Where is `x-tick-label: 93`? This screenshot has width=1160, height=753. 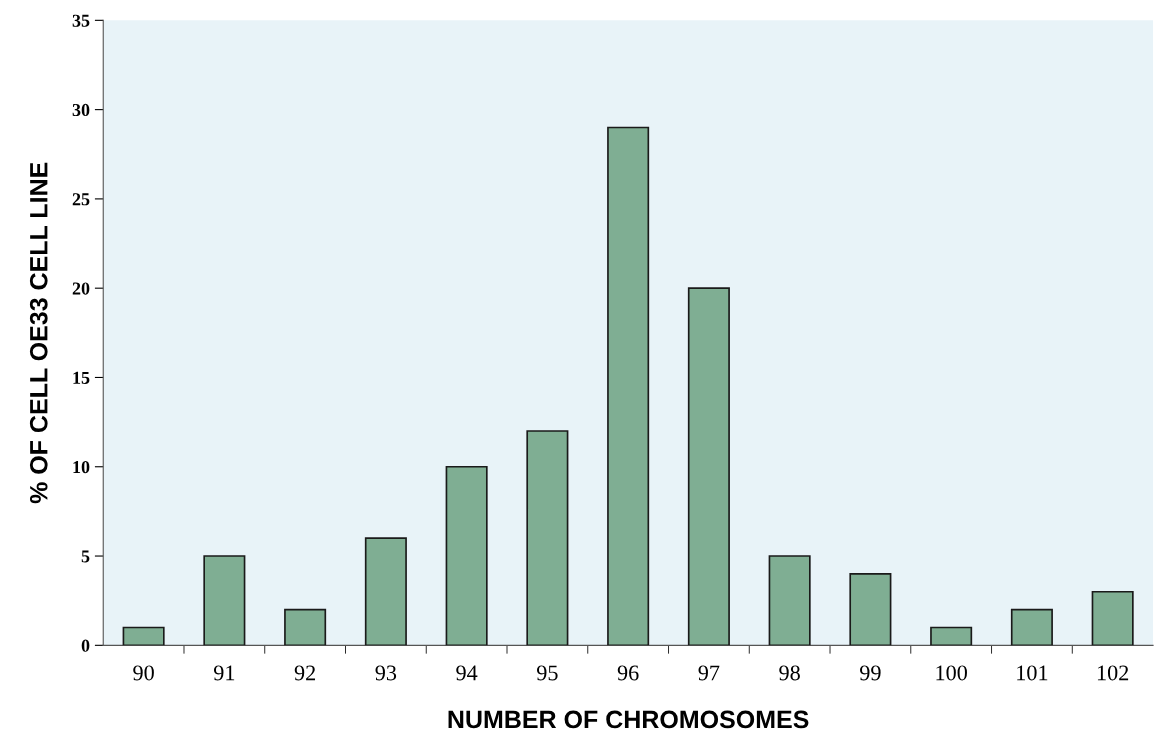 x-tick-label: 93 is located at coordinates (386, 673).